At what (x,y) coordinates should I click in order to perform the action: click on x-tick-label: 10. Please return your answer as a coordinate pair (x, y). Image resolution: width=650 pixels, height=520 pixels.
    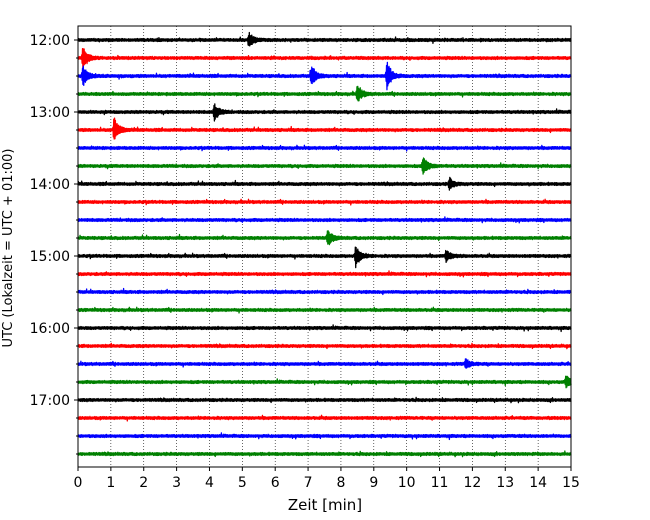
    Looking at the image, I should click on (407, 483).